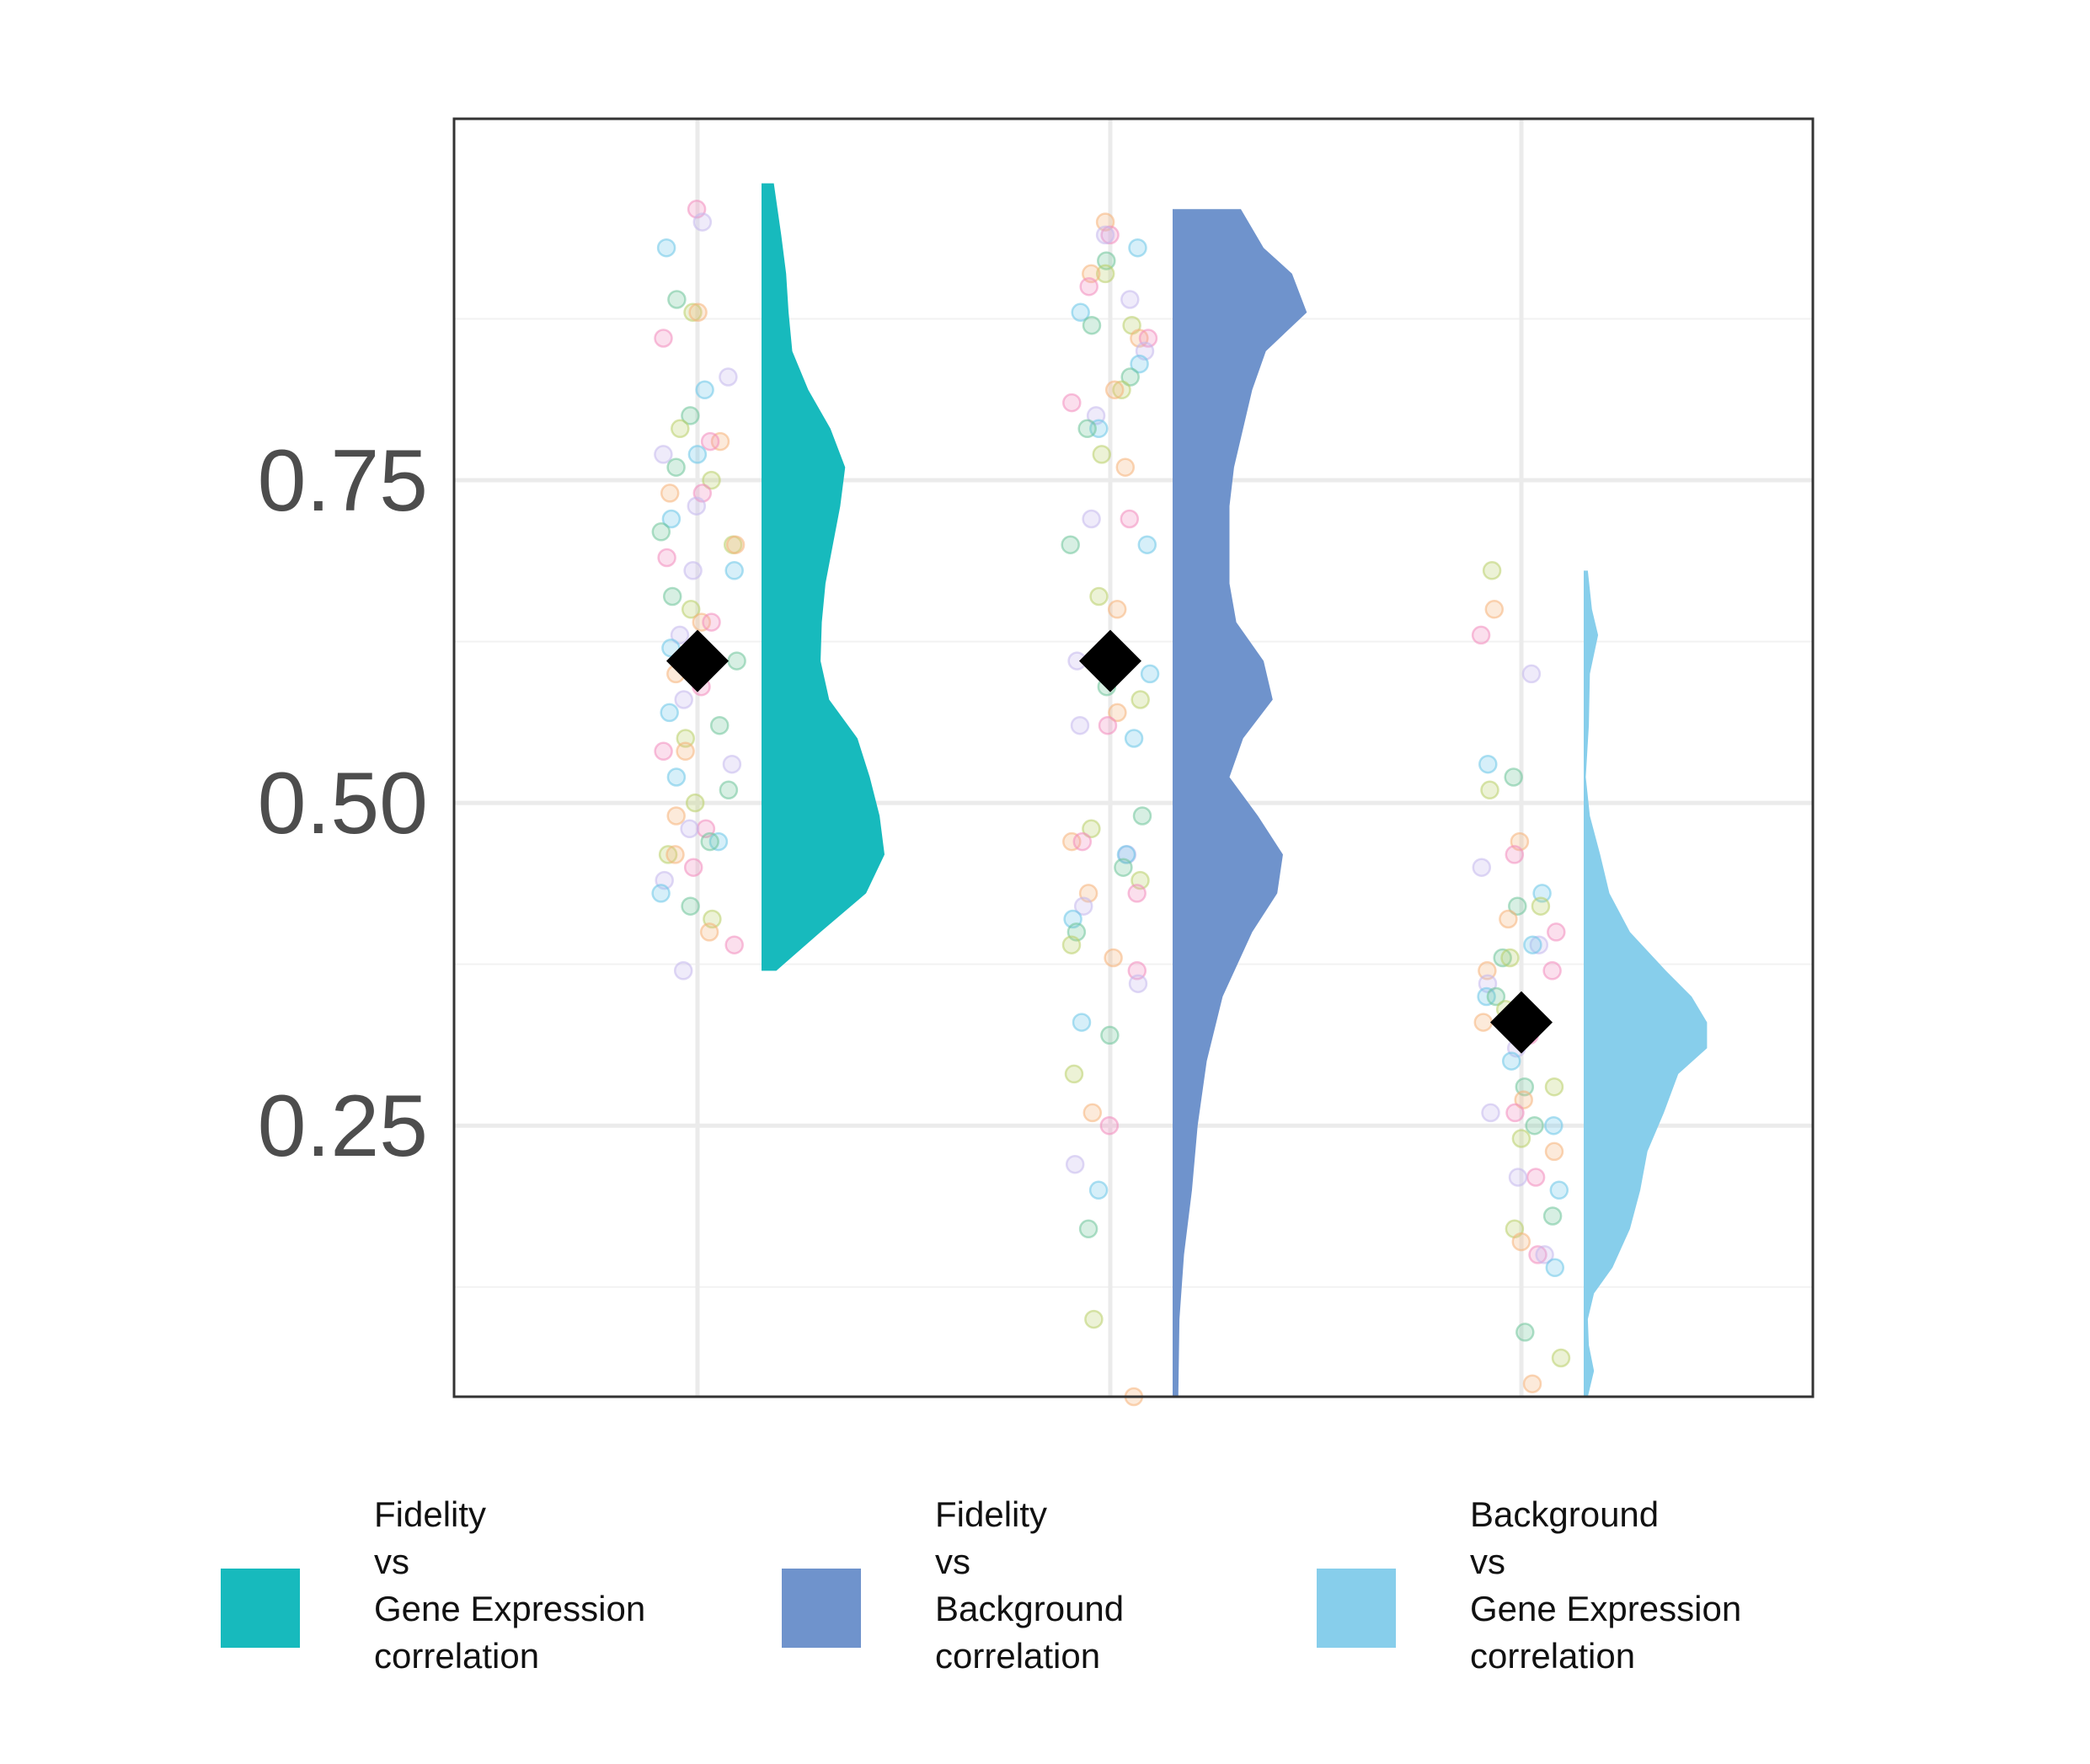  I want to click on legend-label: Fidelity vs Background correlation, so click(1029, 1586).